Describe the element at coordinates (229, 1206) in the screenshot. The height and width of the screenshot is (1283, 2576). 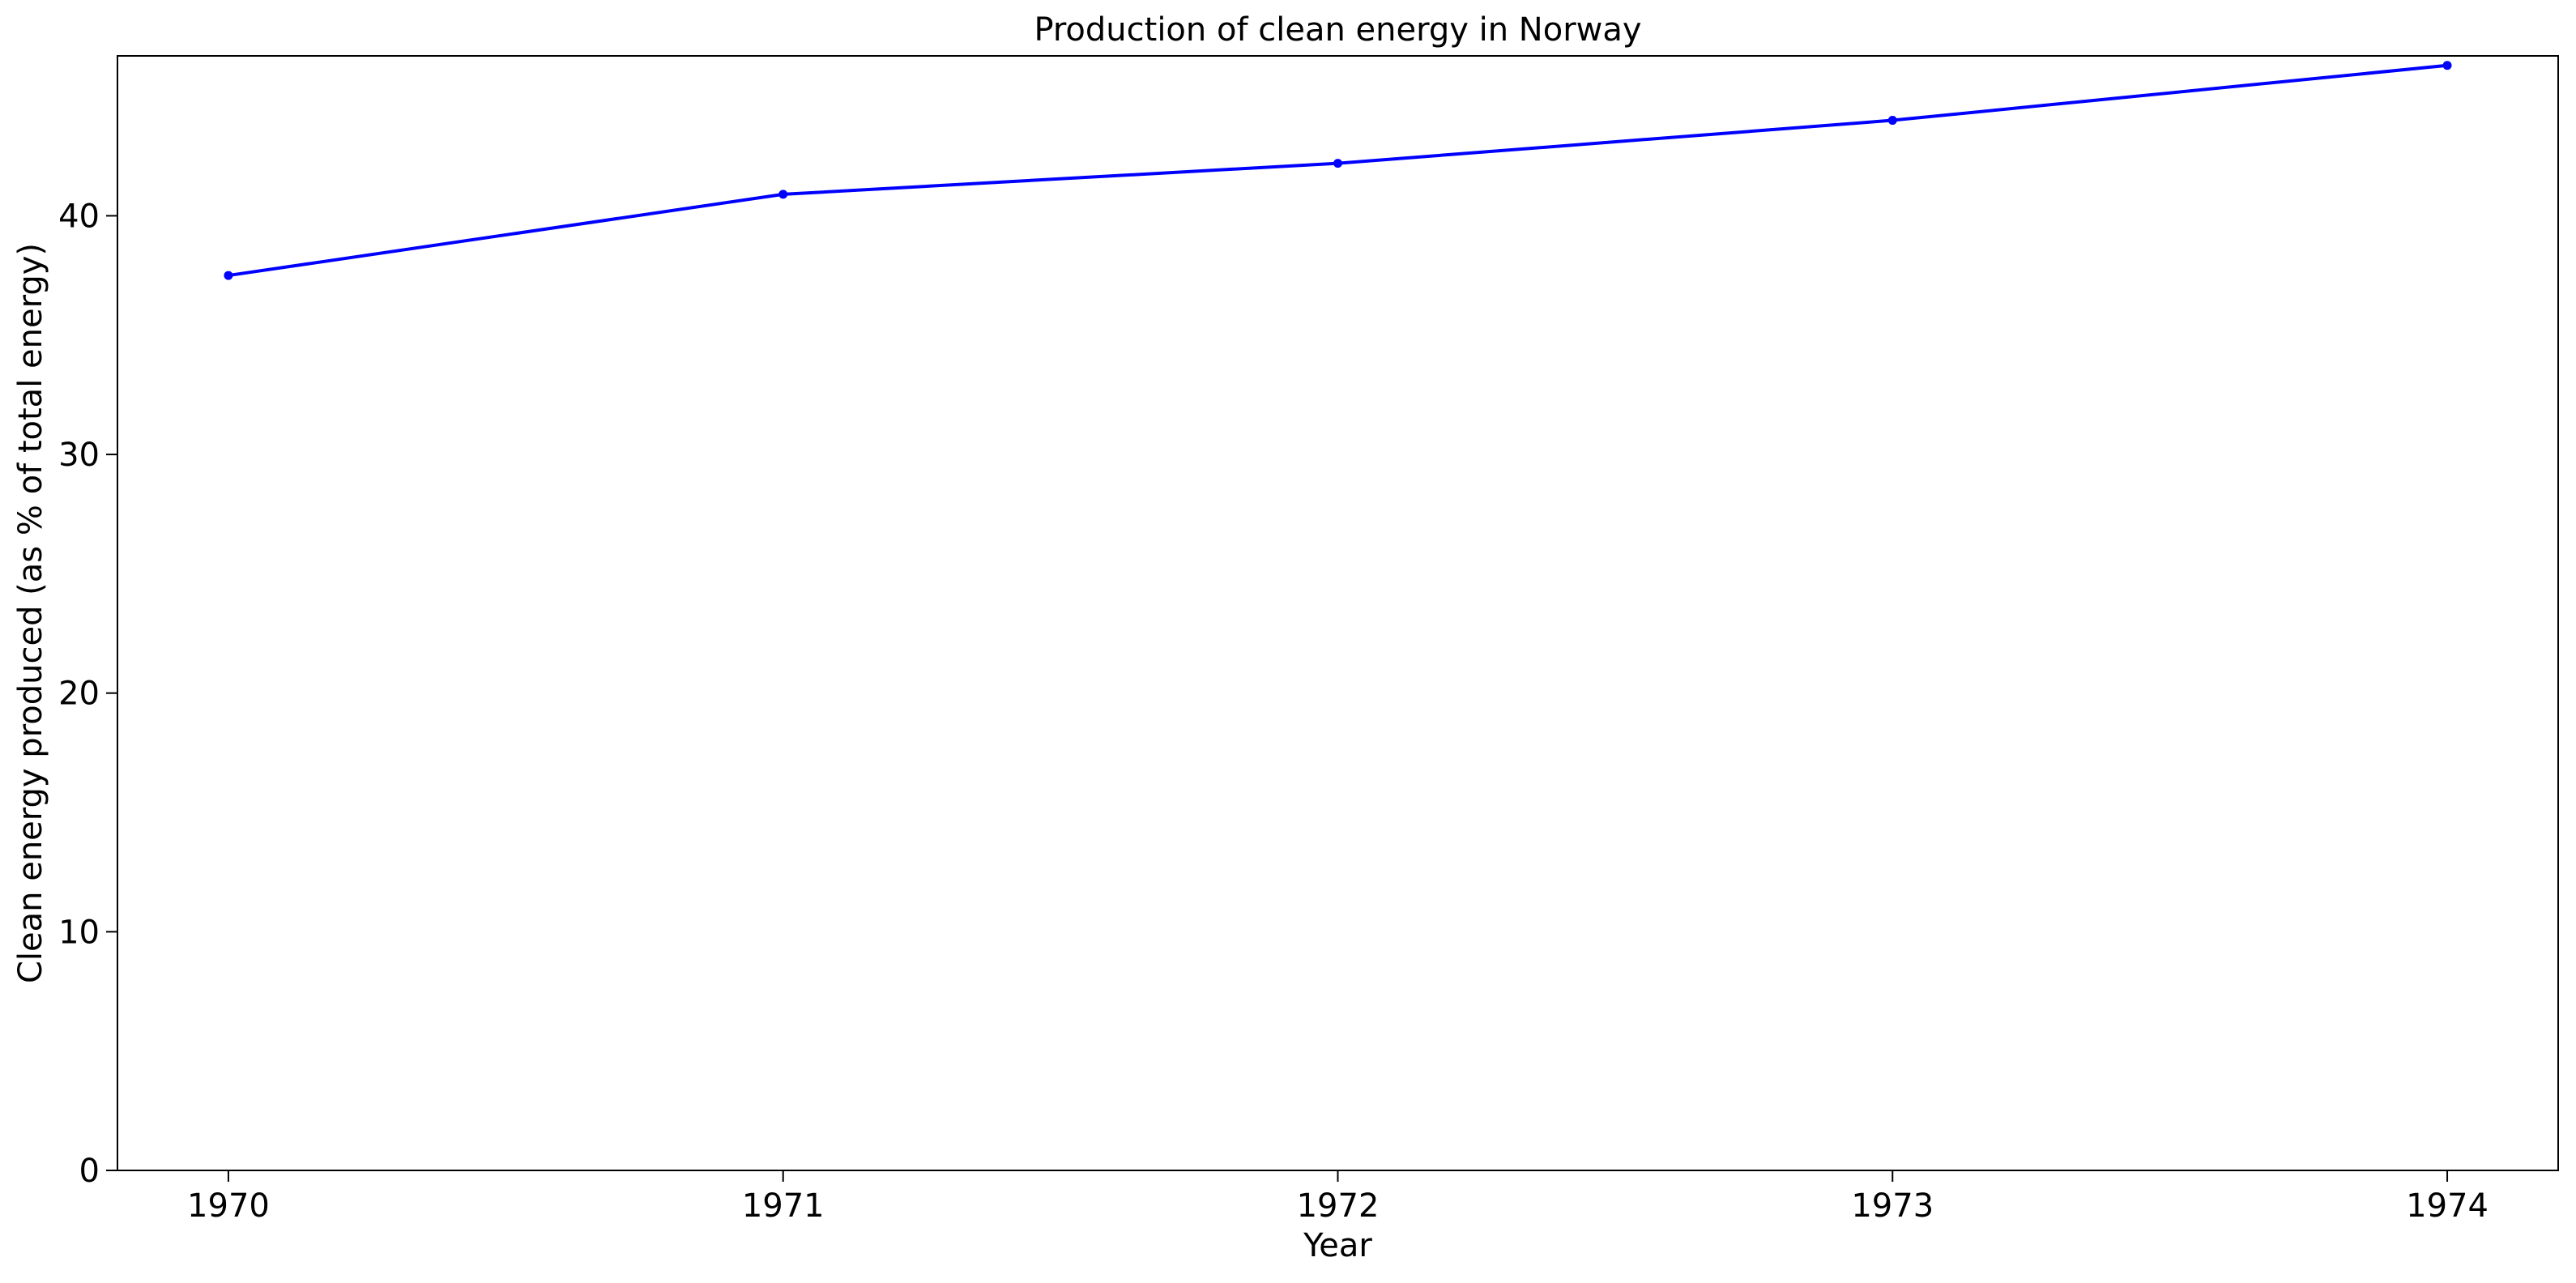
I see `x-tick-label: 1970` at that location.